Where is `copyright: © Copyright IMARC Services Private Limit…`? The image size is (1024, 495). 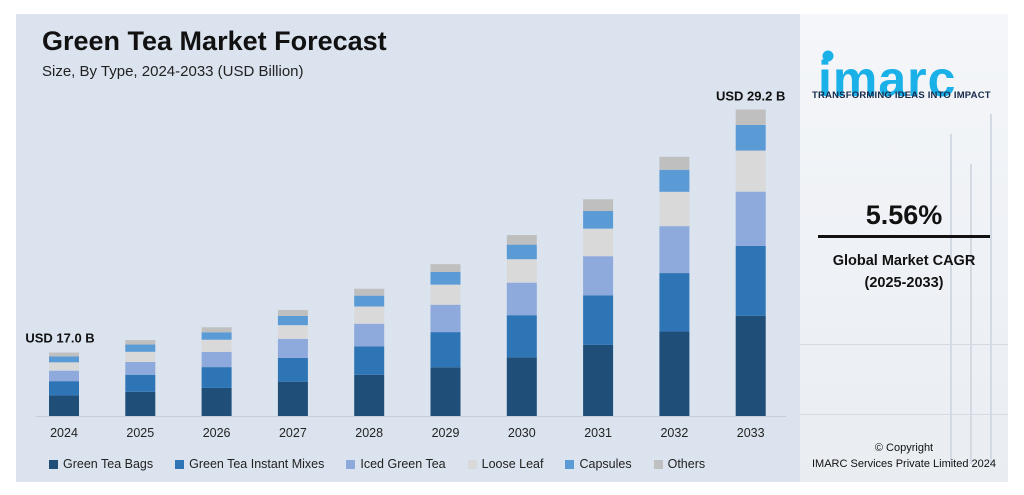 copyright: © Copyright IMARC Services Private Limit… is located at coordinates (904, 456).